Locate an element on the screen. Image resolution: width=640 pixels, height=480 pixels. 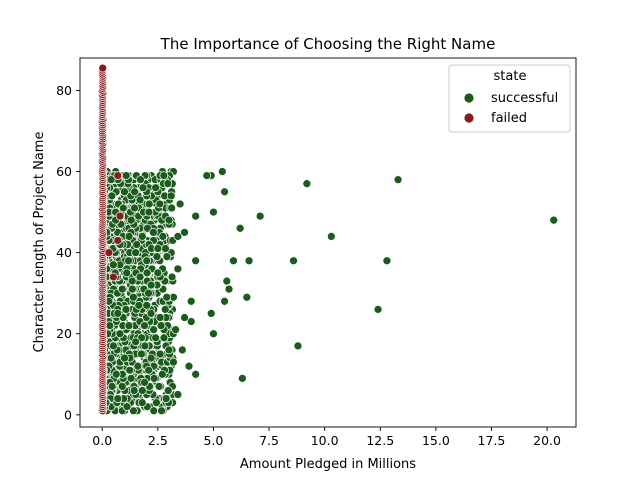
x-tick-label: 7.5 is located at coordinates (269, 440).